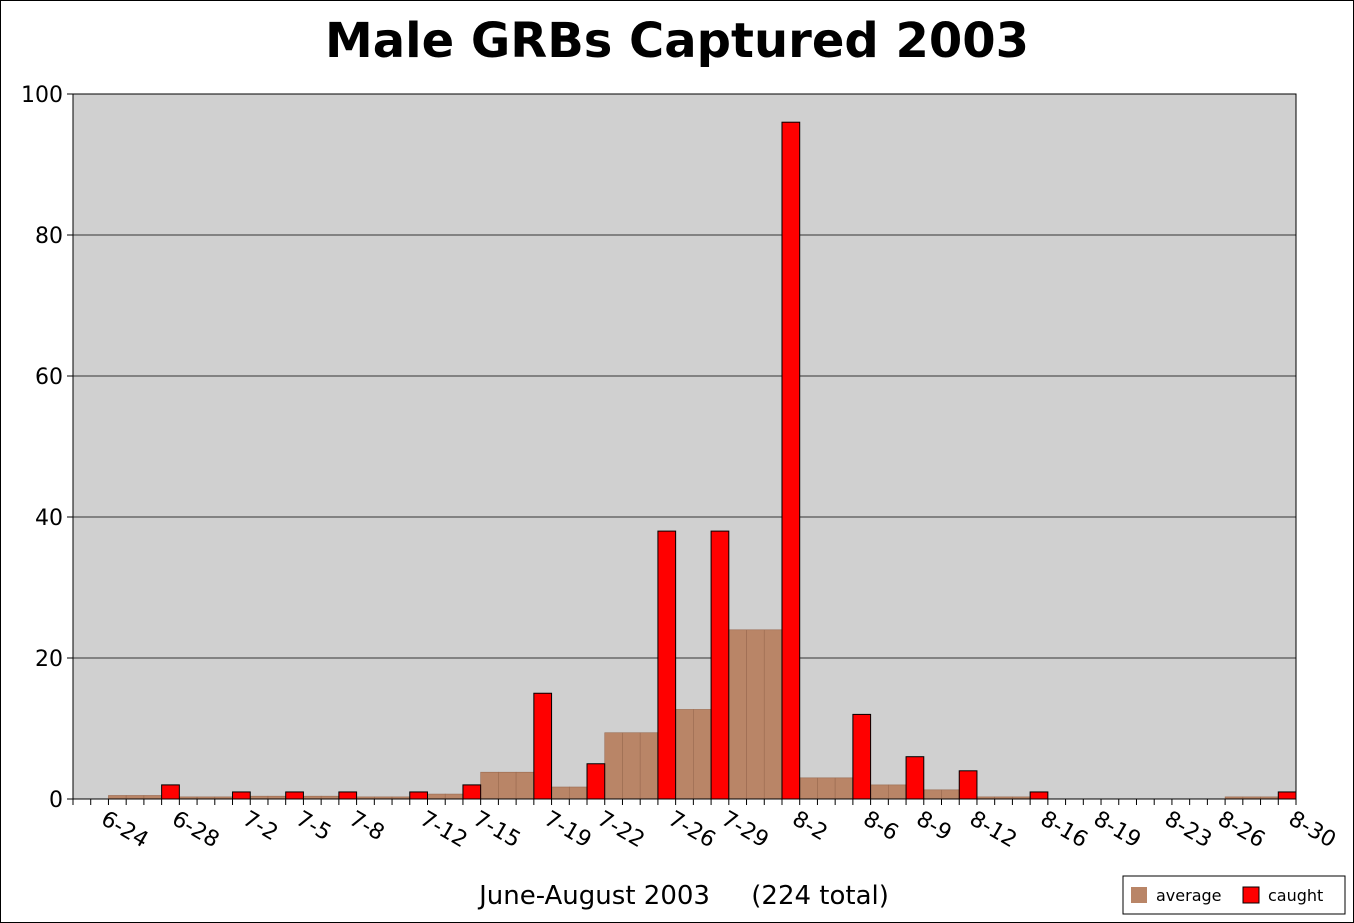 Image resolution: width=1354 pixels, height=923 pixels. What do you see at coordinates (42, 95) in the screenshot?
I see `y-tick-label: 100` at bounding box center [42, 95].